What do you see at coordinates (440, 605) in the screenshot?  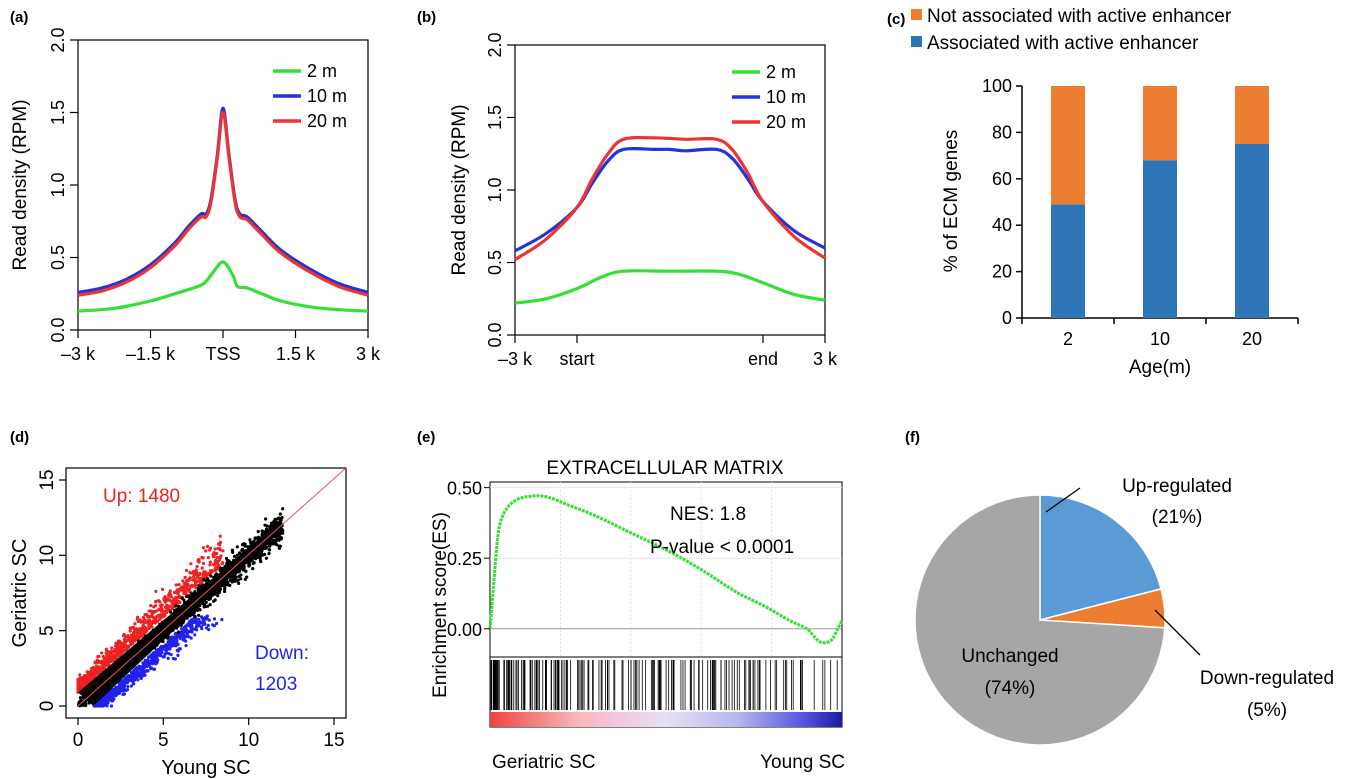 I see `panel-e-y-label: Enrichment score(ES)` at bounding box center [440, 605].